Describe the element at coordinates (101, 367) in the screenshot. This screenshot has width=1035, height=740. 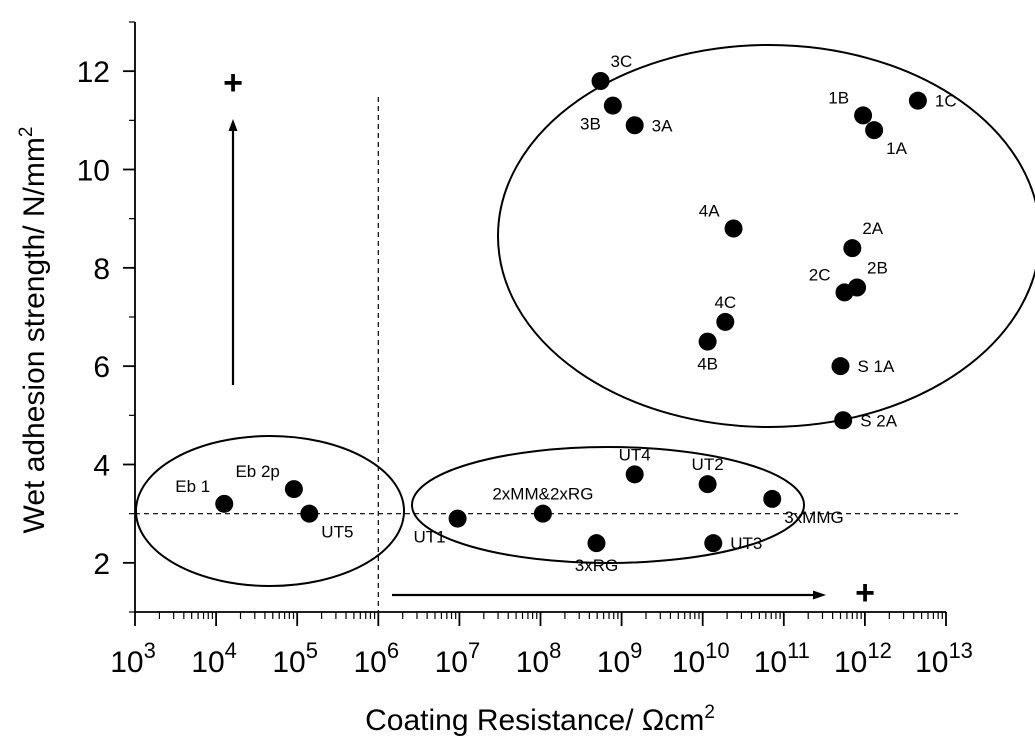
I see `y-tick-label: 6` at that location.